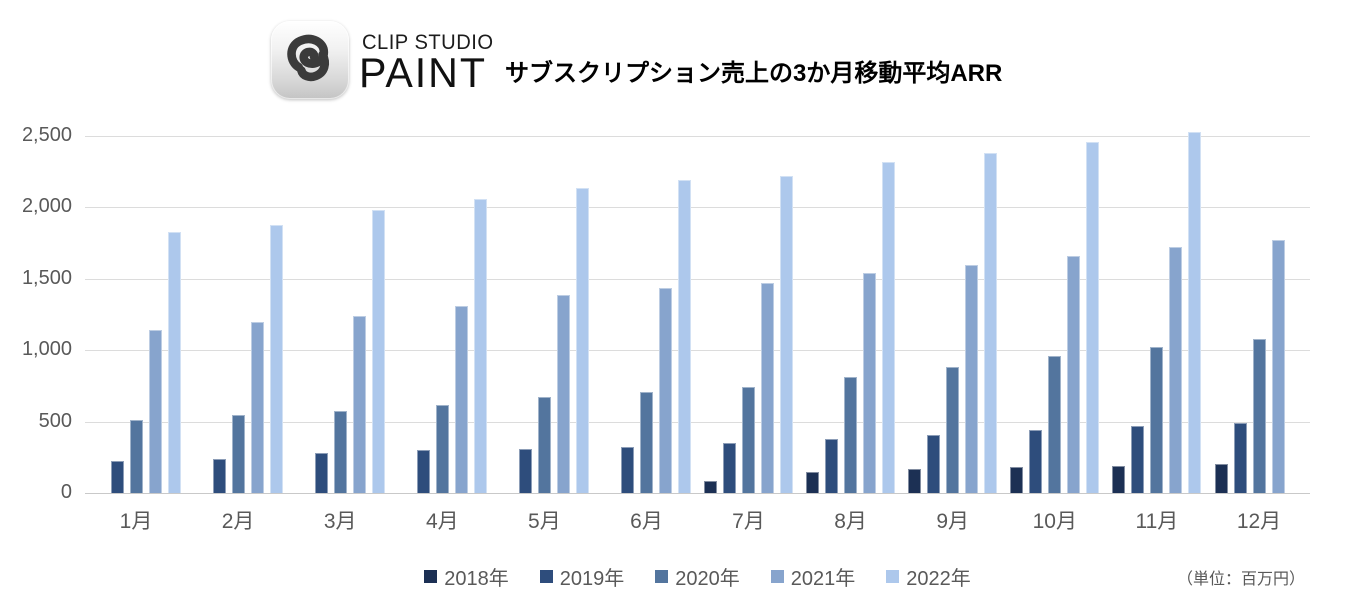 The image size is (1347, 614). I want to click on bar-2018年-12月, so click(1221, 478).